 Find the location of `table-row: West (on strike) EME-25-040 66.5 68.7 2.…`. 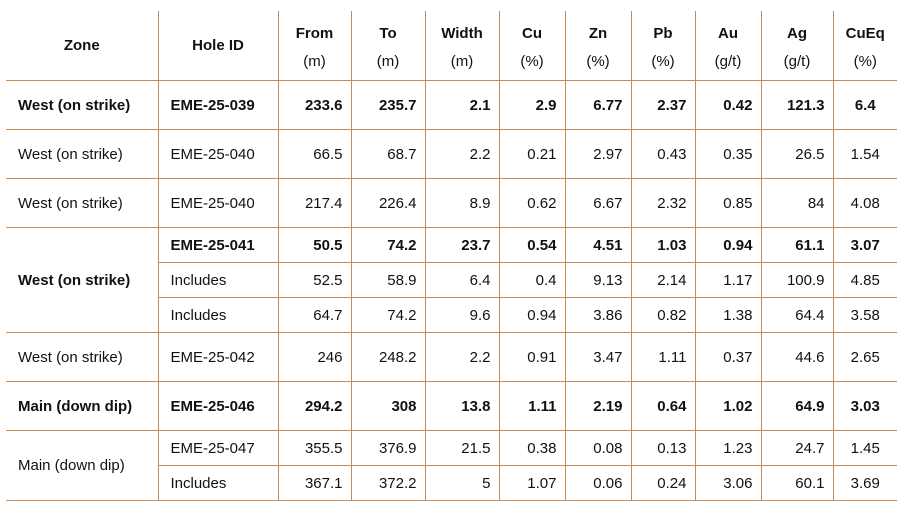

table-row: West (on strike) EME-25-040 66.5 68.7 2.… is located at coordinates (451, 154).